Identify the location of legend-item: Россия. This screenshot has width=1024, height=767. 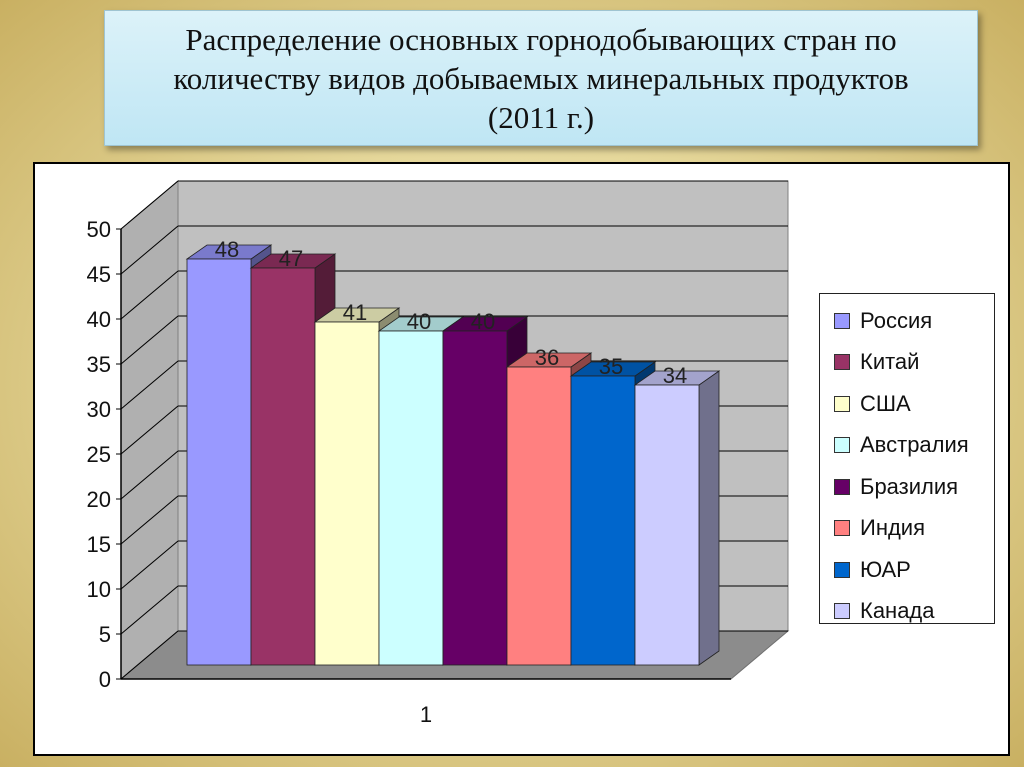
(914, 321).